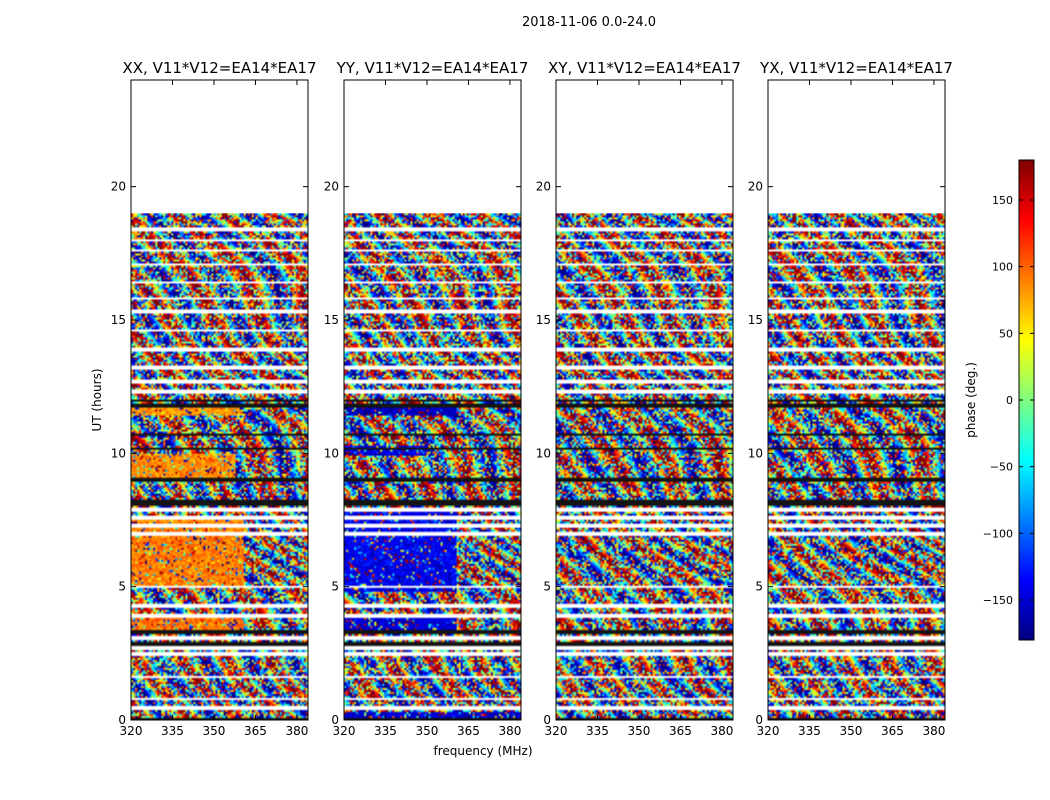  I want to click on colorbar-tick-label: 0, so click(1009, 400).